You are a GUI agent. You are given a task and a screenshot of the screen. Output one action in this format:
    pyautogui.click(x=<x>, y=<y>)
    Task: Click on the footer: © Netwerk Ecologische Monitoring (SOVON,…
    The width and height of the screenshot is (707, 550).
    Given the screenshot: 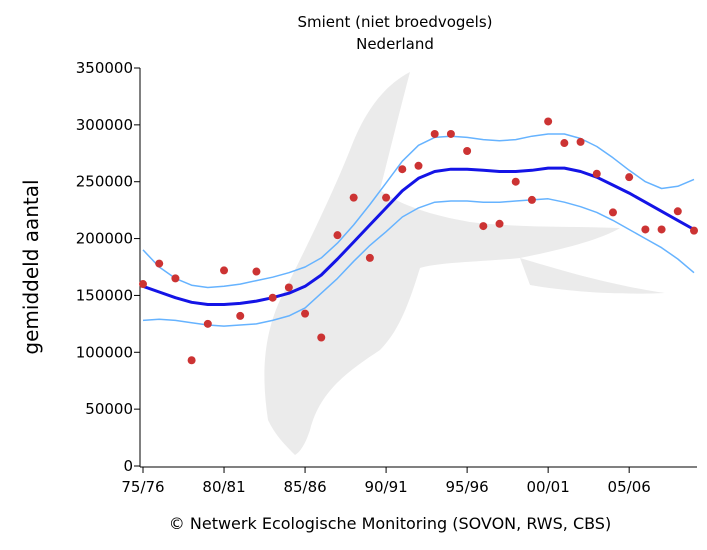 What is the action you would take?
    pyautogui.click(x=390, y=523)
    